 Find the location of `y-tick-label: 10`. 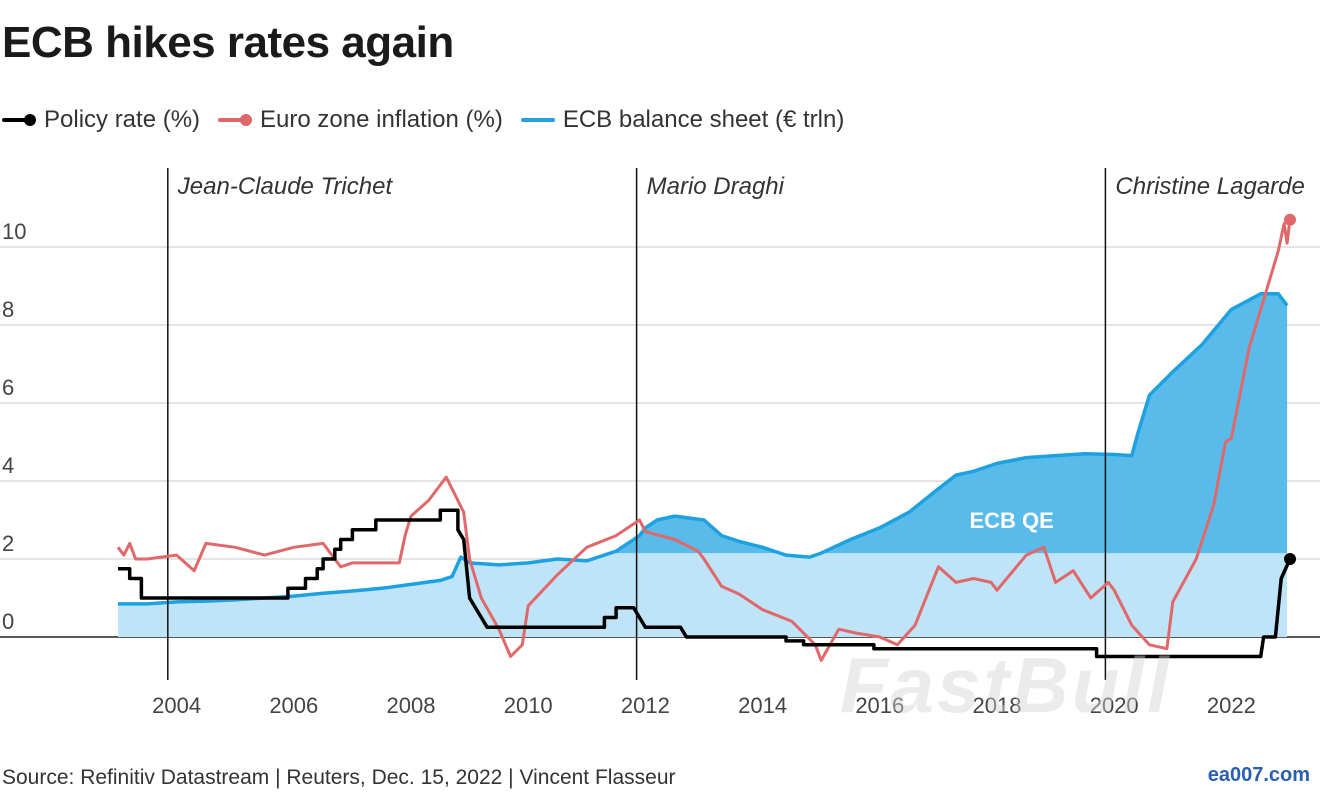

y-tick-label: 10 is located at coordinates (14, 231).